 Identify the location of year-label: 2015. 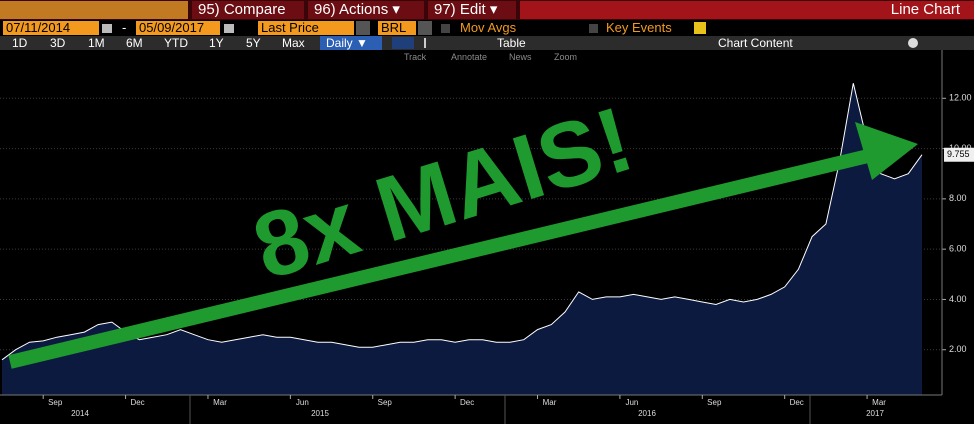
(320, 413).